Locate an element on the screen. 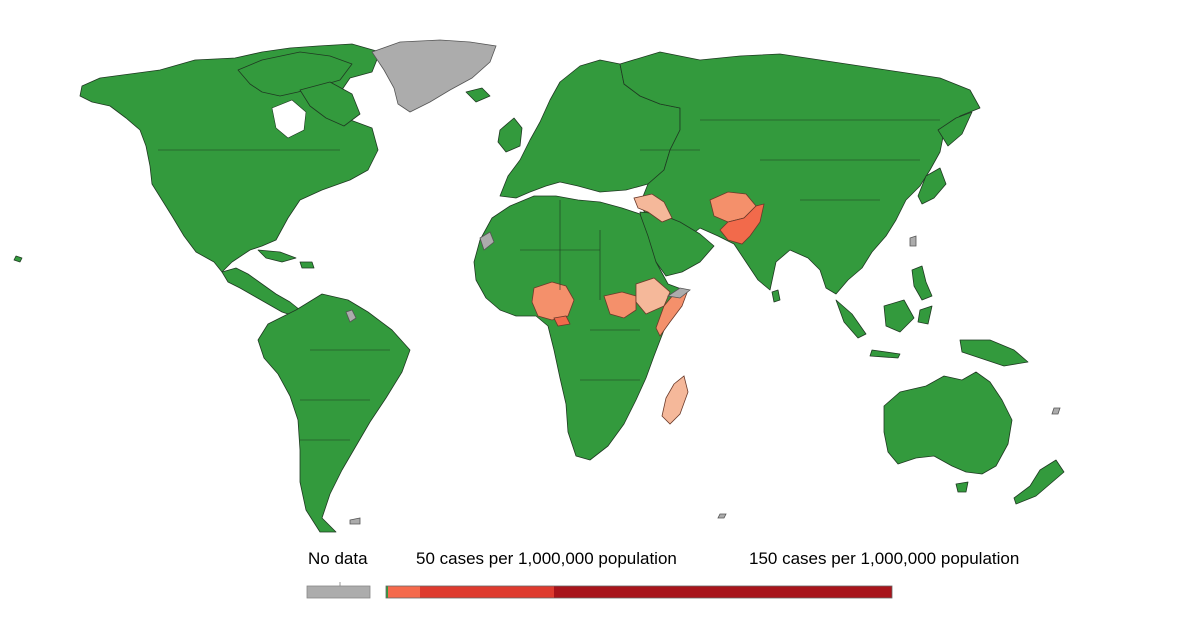 This screenshot has height=630, width=1200. baffin-island is located at coordinates (330, 104).